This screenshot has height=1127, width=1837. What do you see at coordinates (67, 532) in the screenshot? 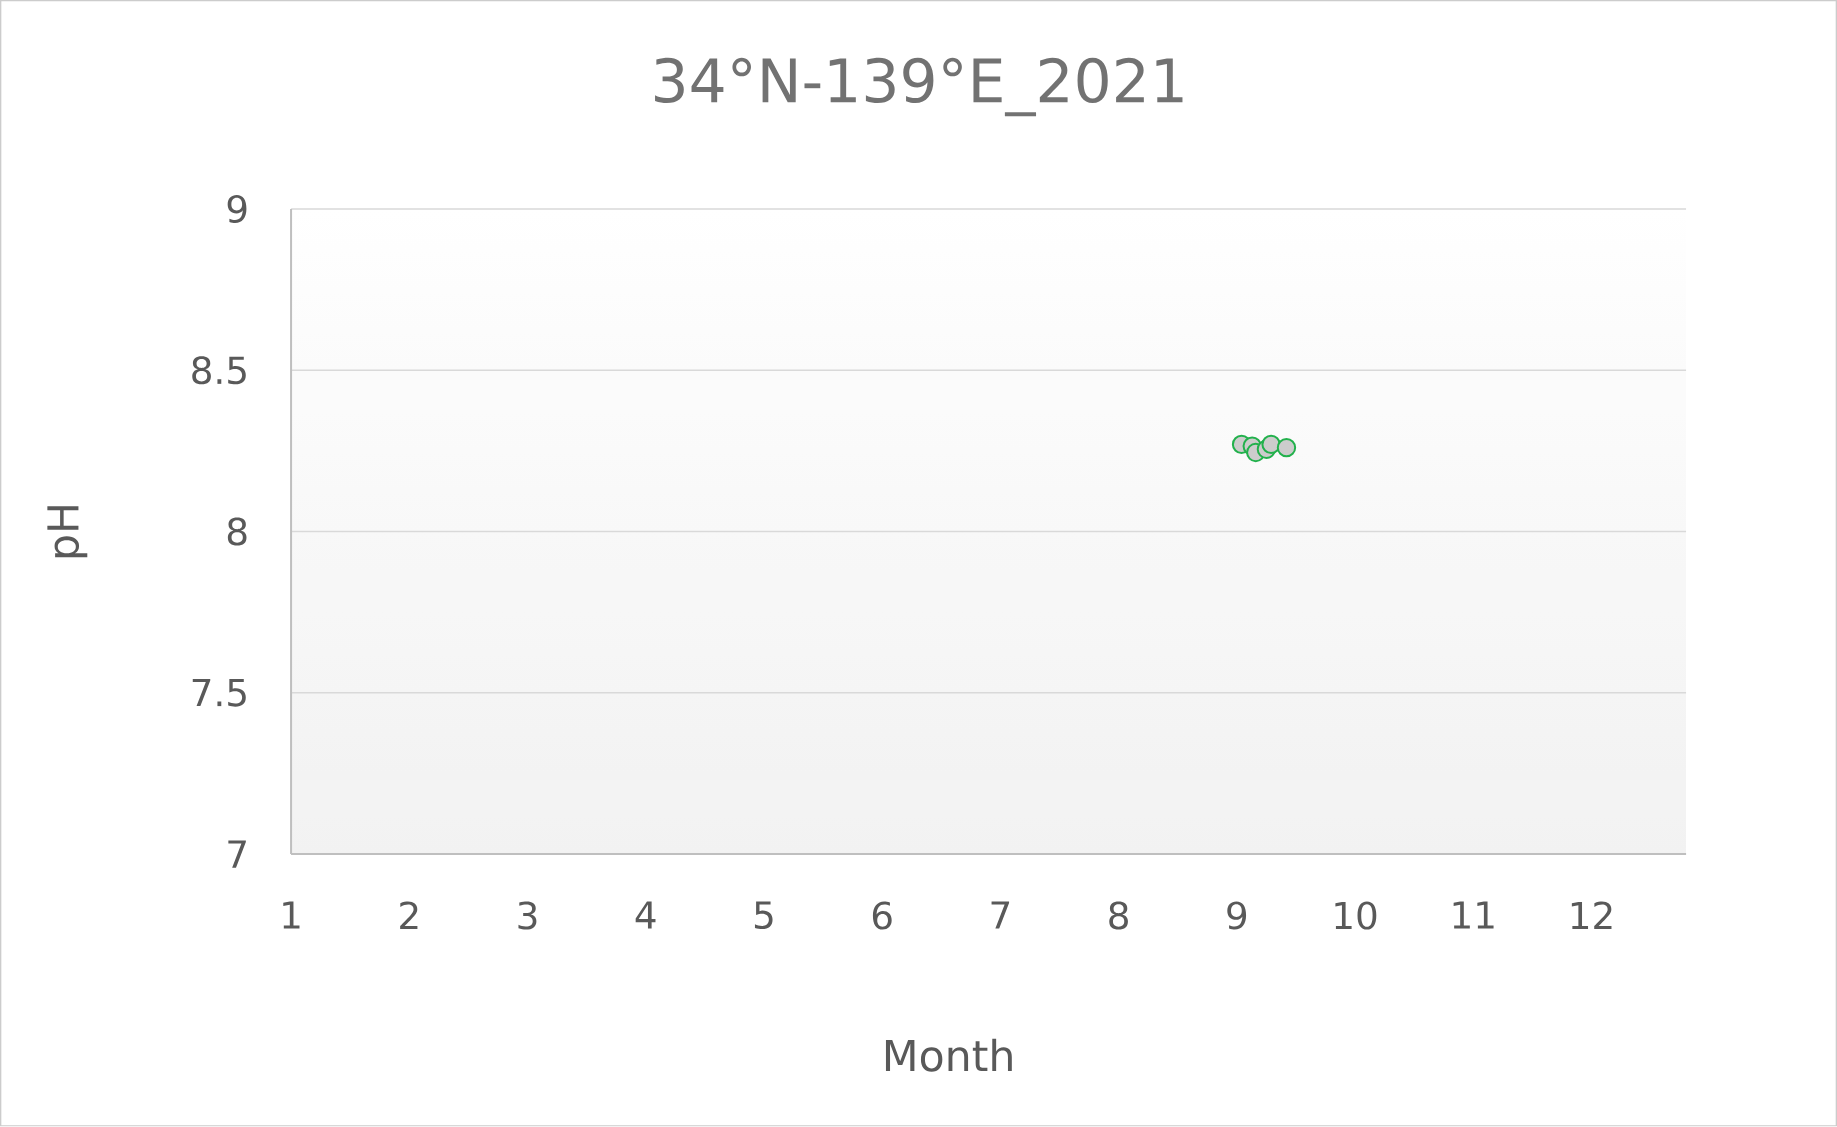
I see `y-axis-title: pH` at bounding box center [67, 532].